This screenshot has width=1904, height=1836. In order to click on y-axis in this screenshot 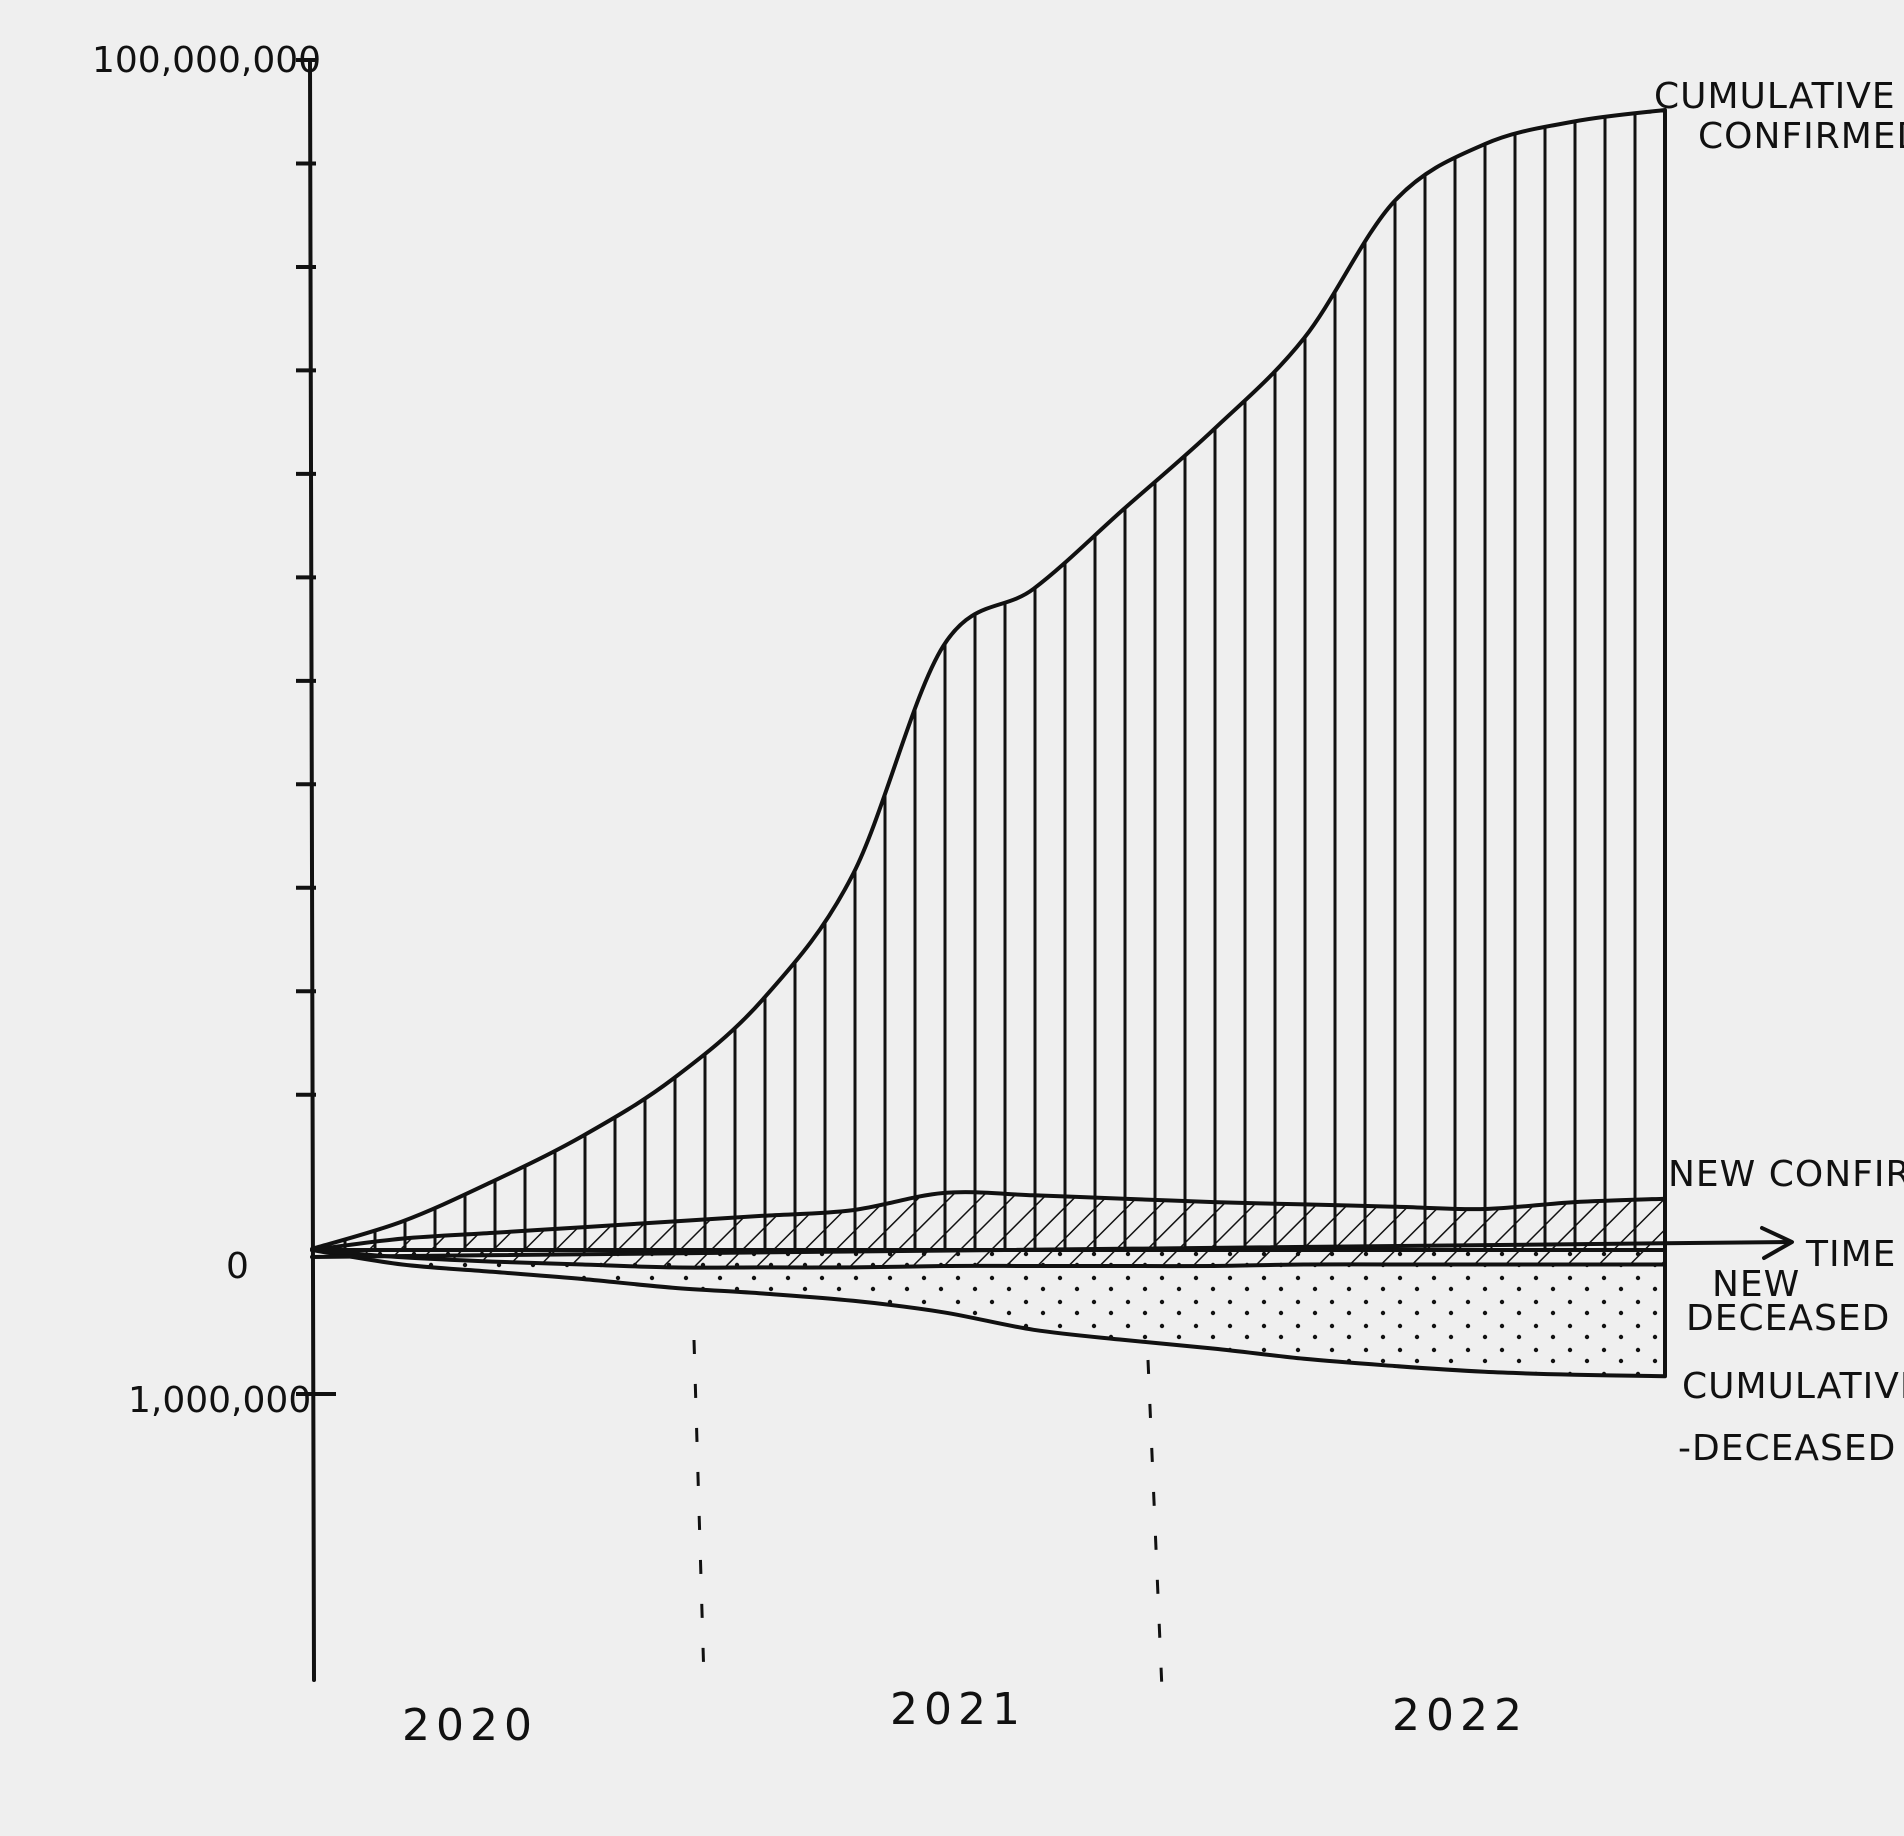, I will do `click(312, 870)`.